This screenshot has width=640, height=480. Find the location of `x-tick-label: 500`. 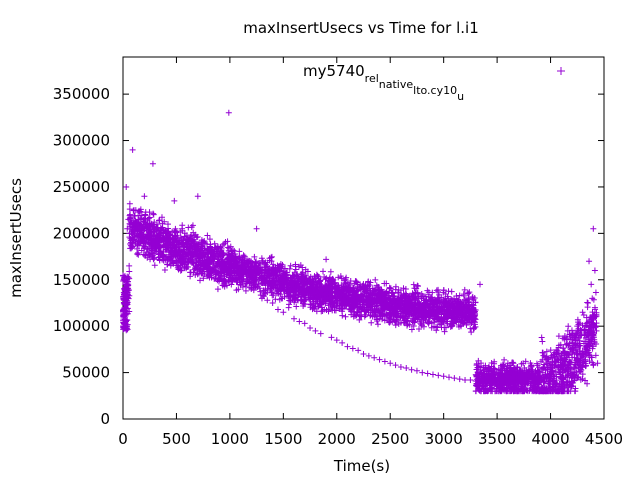

x-tick-label: 500 is located at coordinates (176, 439).